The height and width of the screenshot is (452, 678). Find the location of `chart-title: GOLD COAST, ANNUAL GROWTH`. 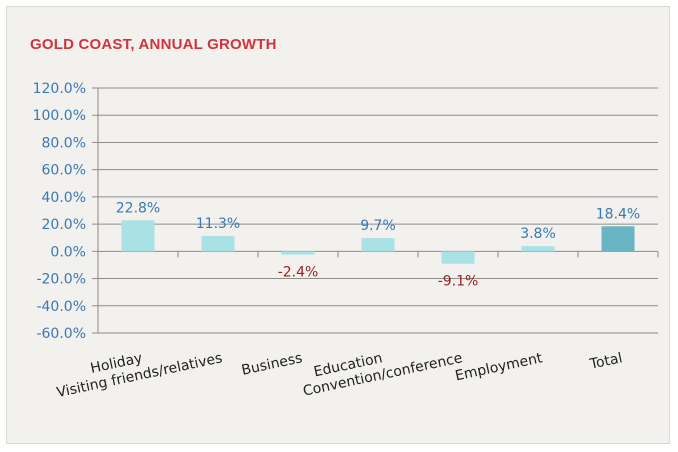

chart-title: GOLD COAST, ANNUAL GROWTH is located at coordinates (153, 44).